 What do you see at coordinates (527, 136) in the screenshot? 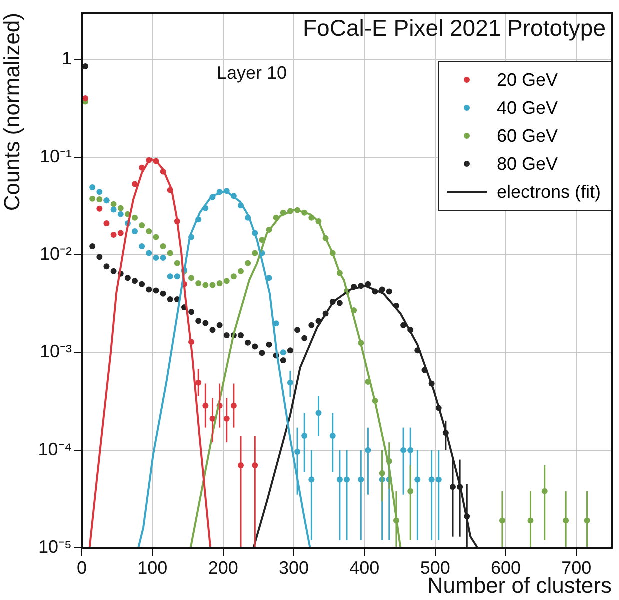
I see `legend-label: 60 GeV` at bounding box center [527, 136].